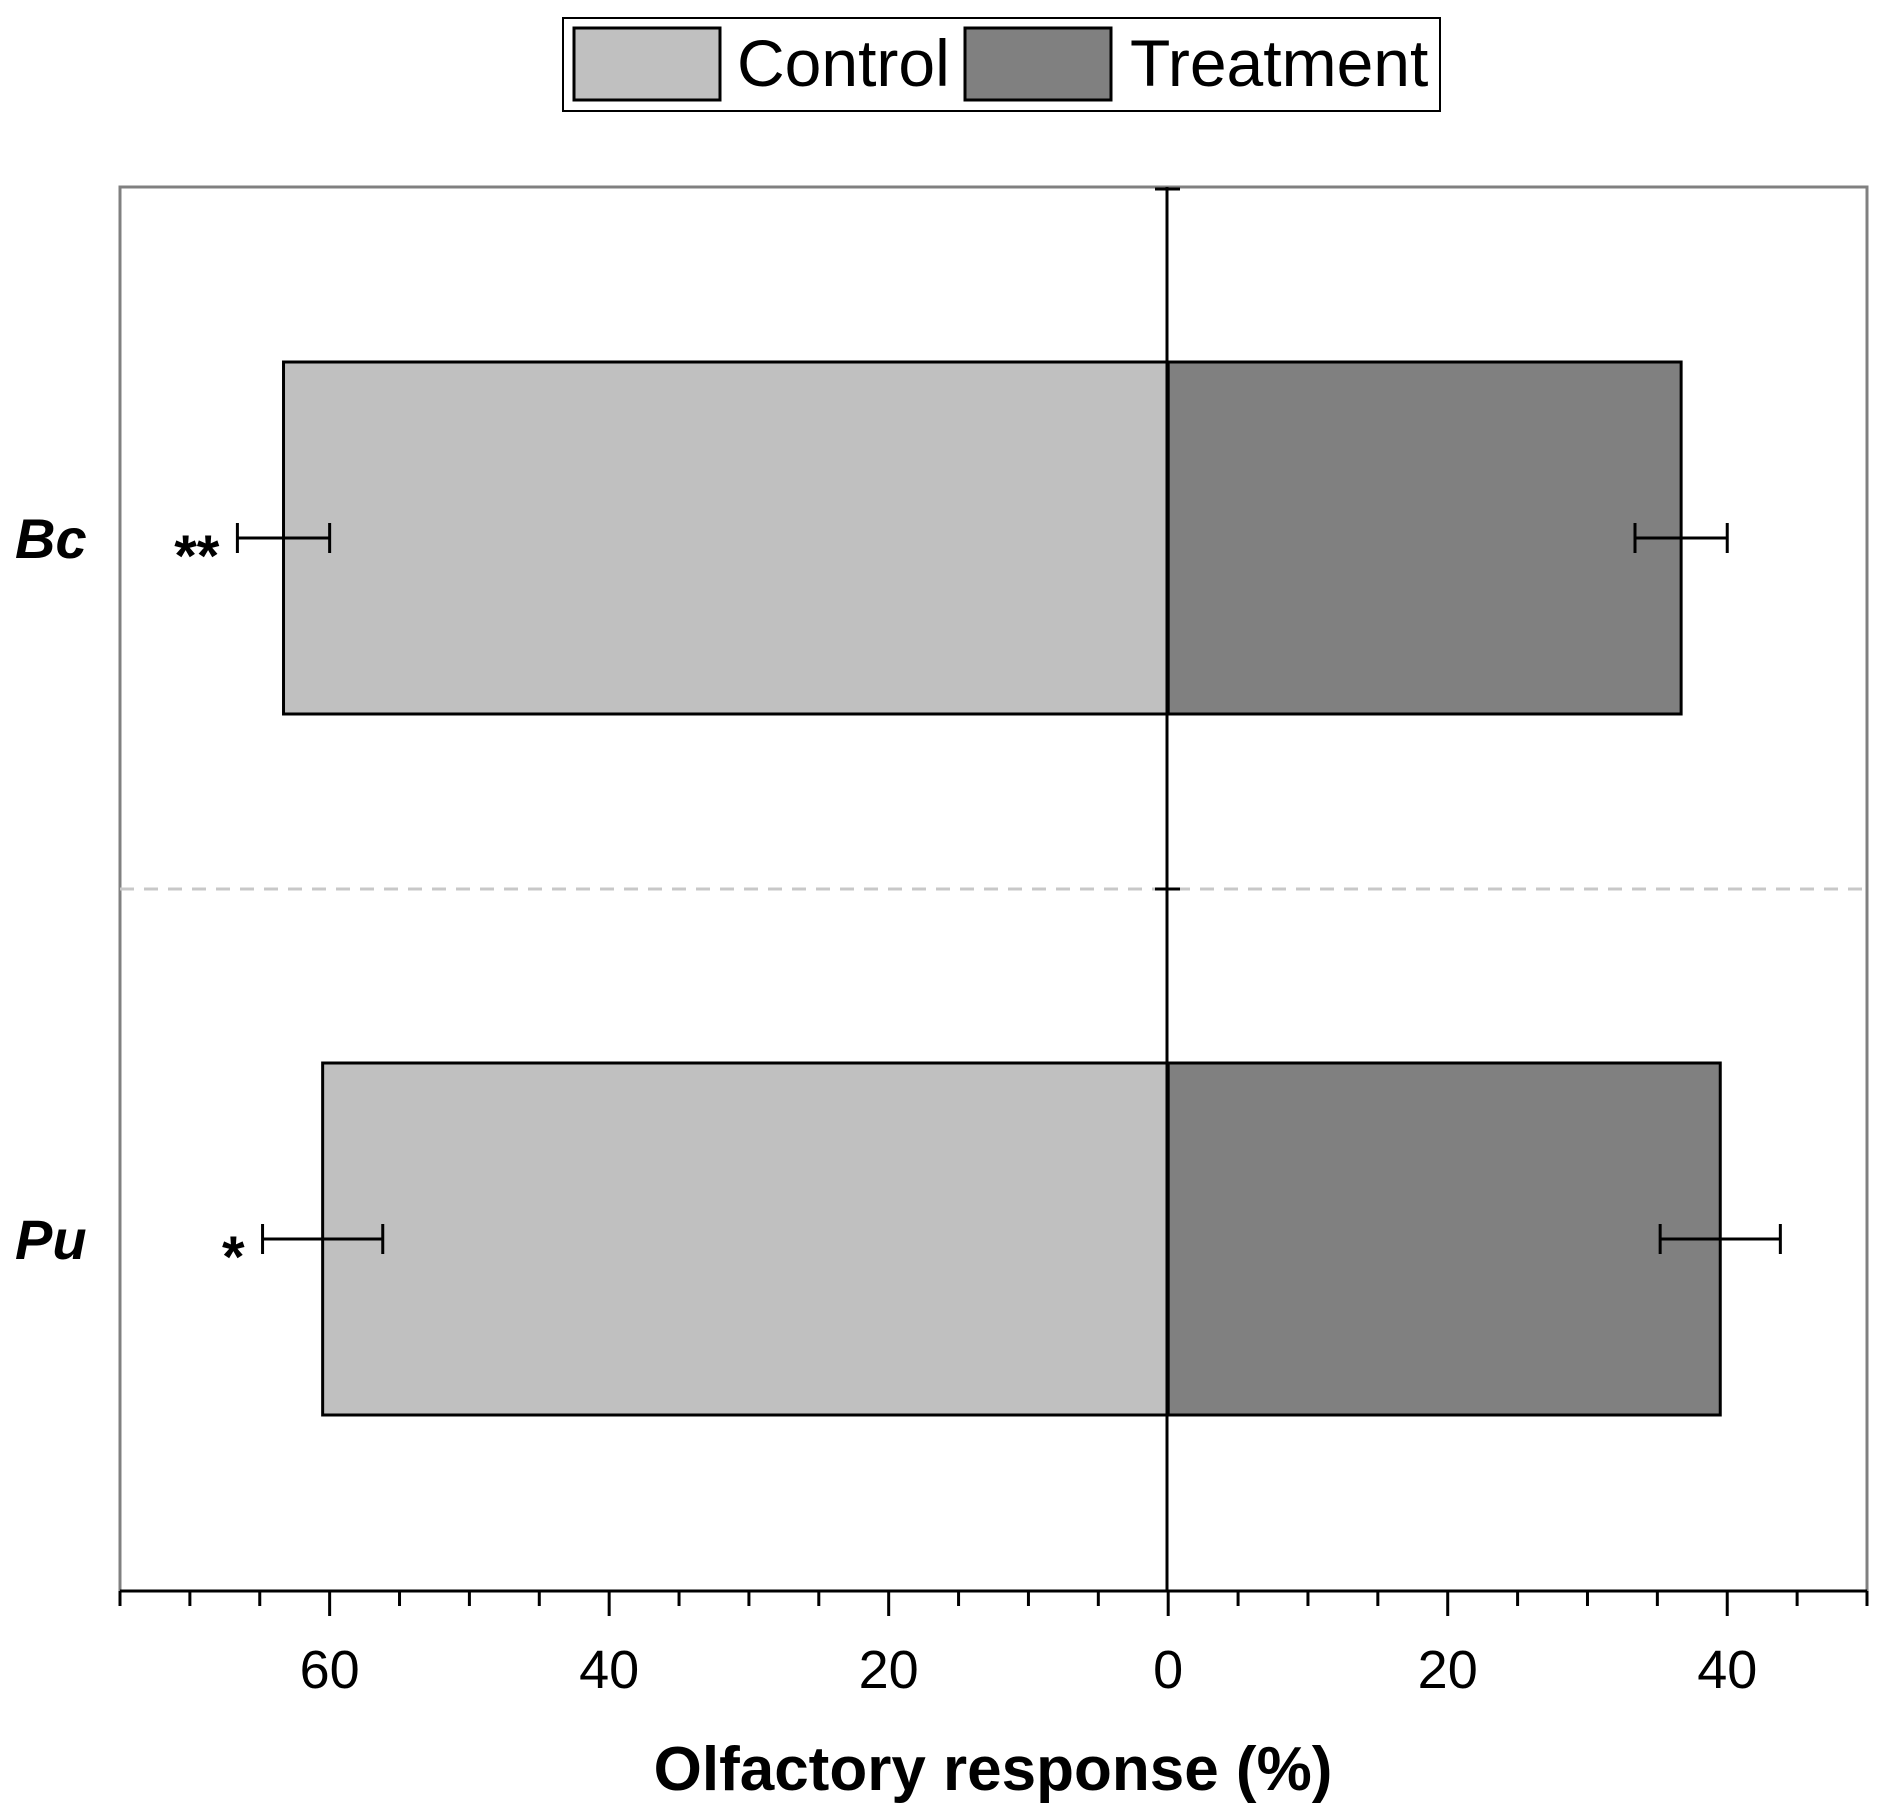  What do you see at coordinates (993, 1769) in the screenshot?
I see `x-axis-title: Olfactory response (%)` at bounding box center [993, 1769].